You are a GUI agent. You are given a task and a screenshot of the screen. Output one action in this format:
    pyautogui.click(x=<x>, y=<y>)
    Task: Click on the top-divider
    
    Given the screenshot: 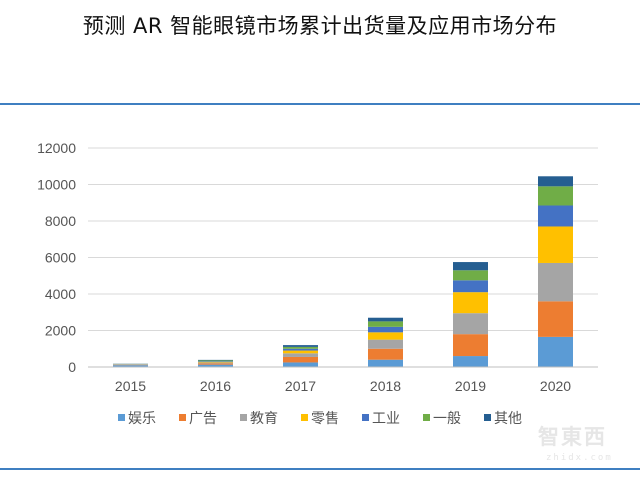 What is the action you would take?
    pyautogui.click(x=320, y=104)
    